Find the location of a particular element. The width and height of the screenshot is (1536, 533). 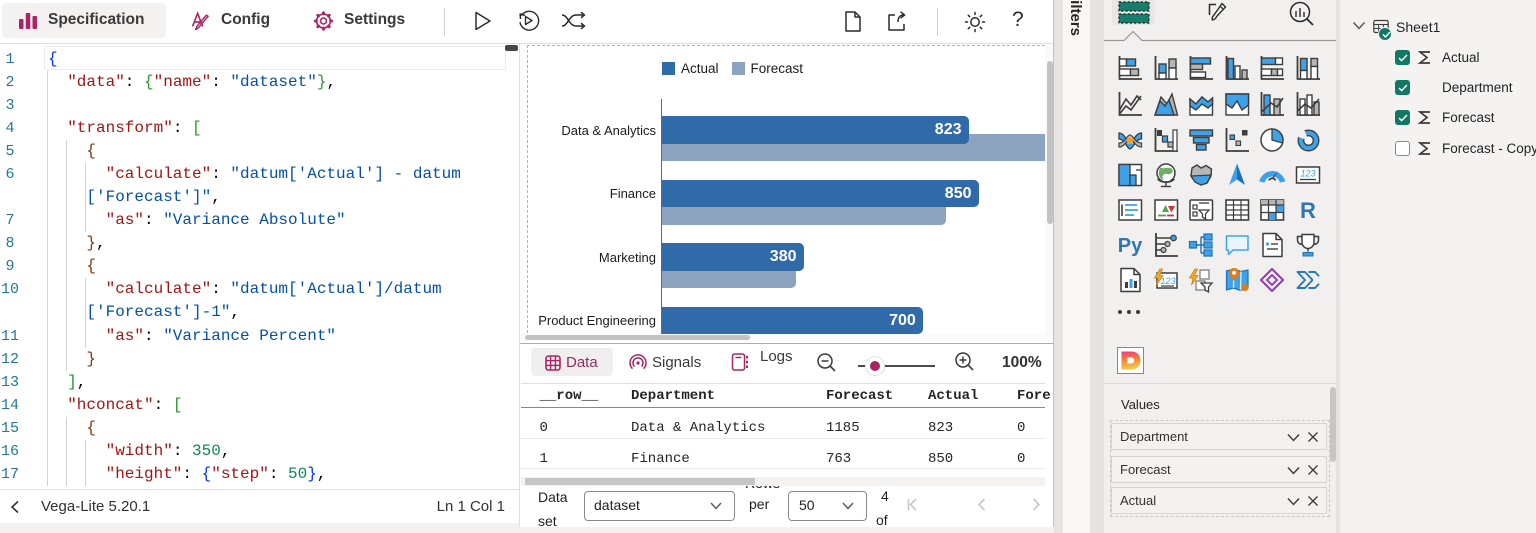

svg-text: Py is located at coordinates (1130, 246).